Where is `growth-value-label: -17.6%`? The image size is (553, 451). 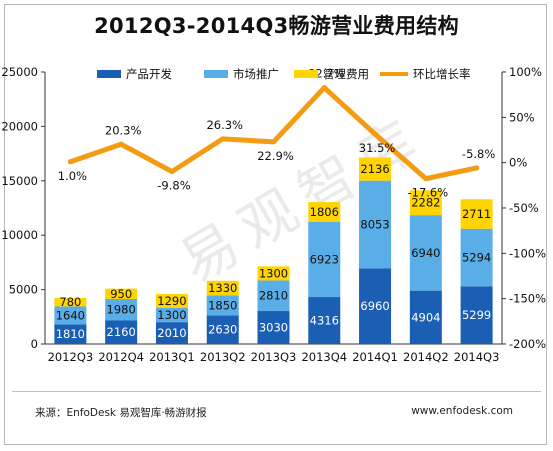 growth-value-label: -17.6% is located at coordinates (427, 193).